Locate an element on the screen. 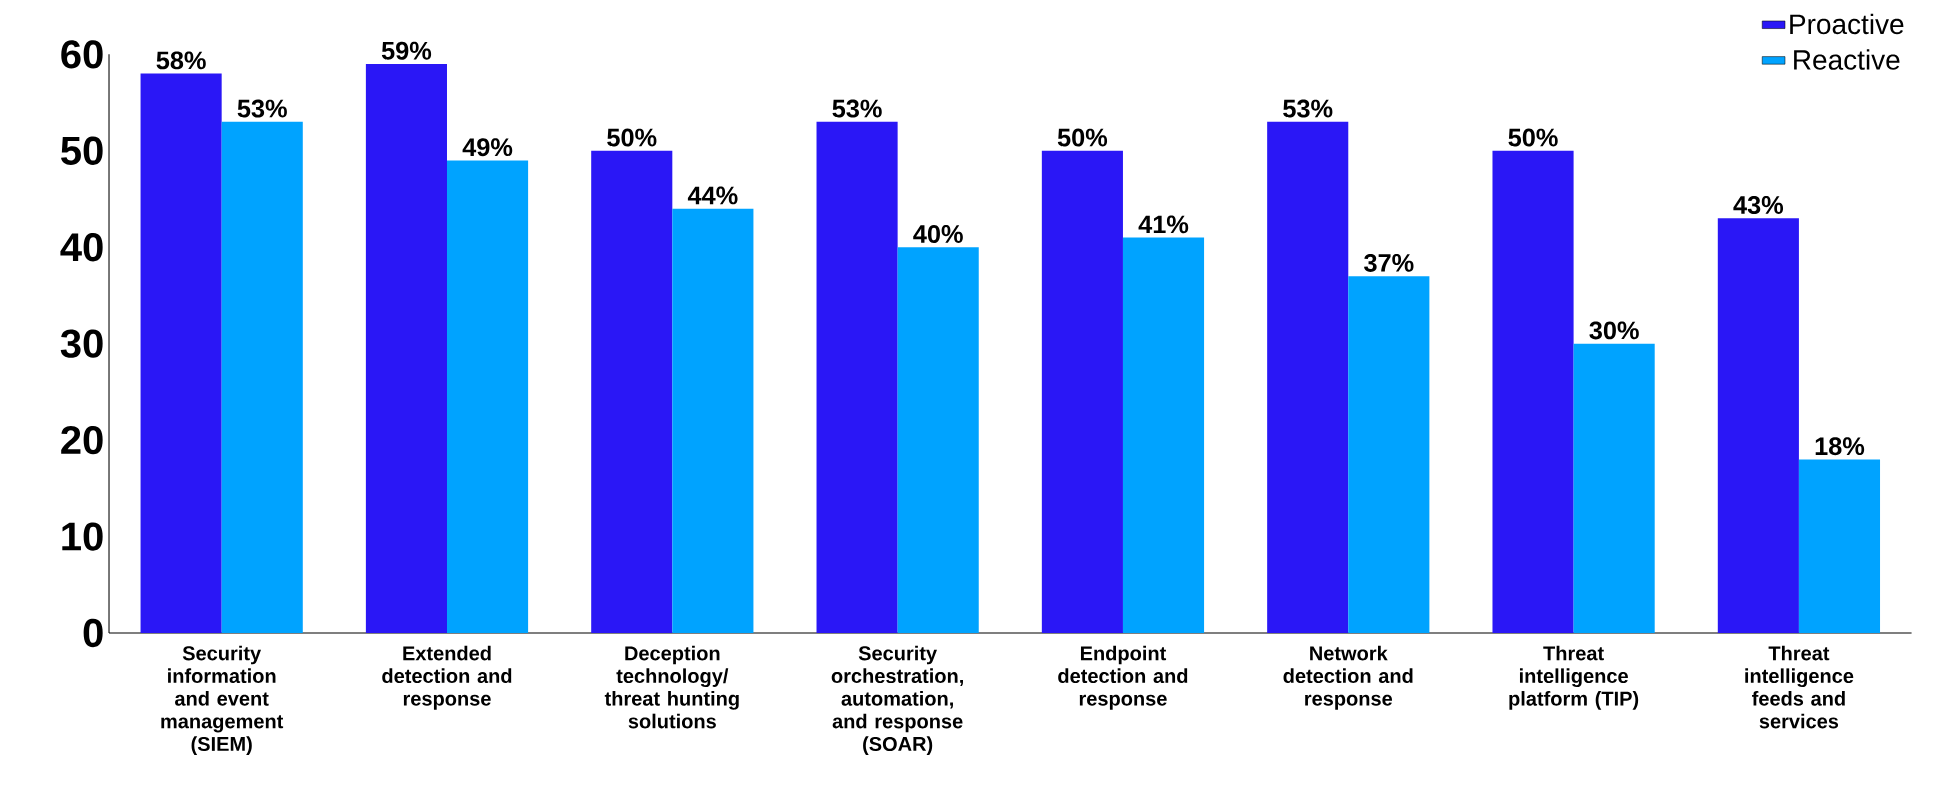 Image resolution: width=1939 pixels, height=788 pixels. y-tick-label: 30 is located at coordinates (81, 343).